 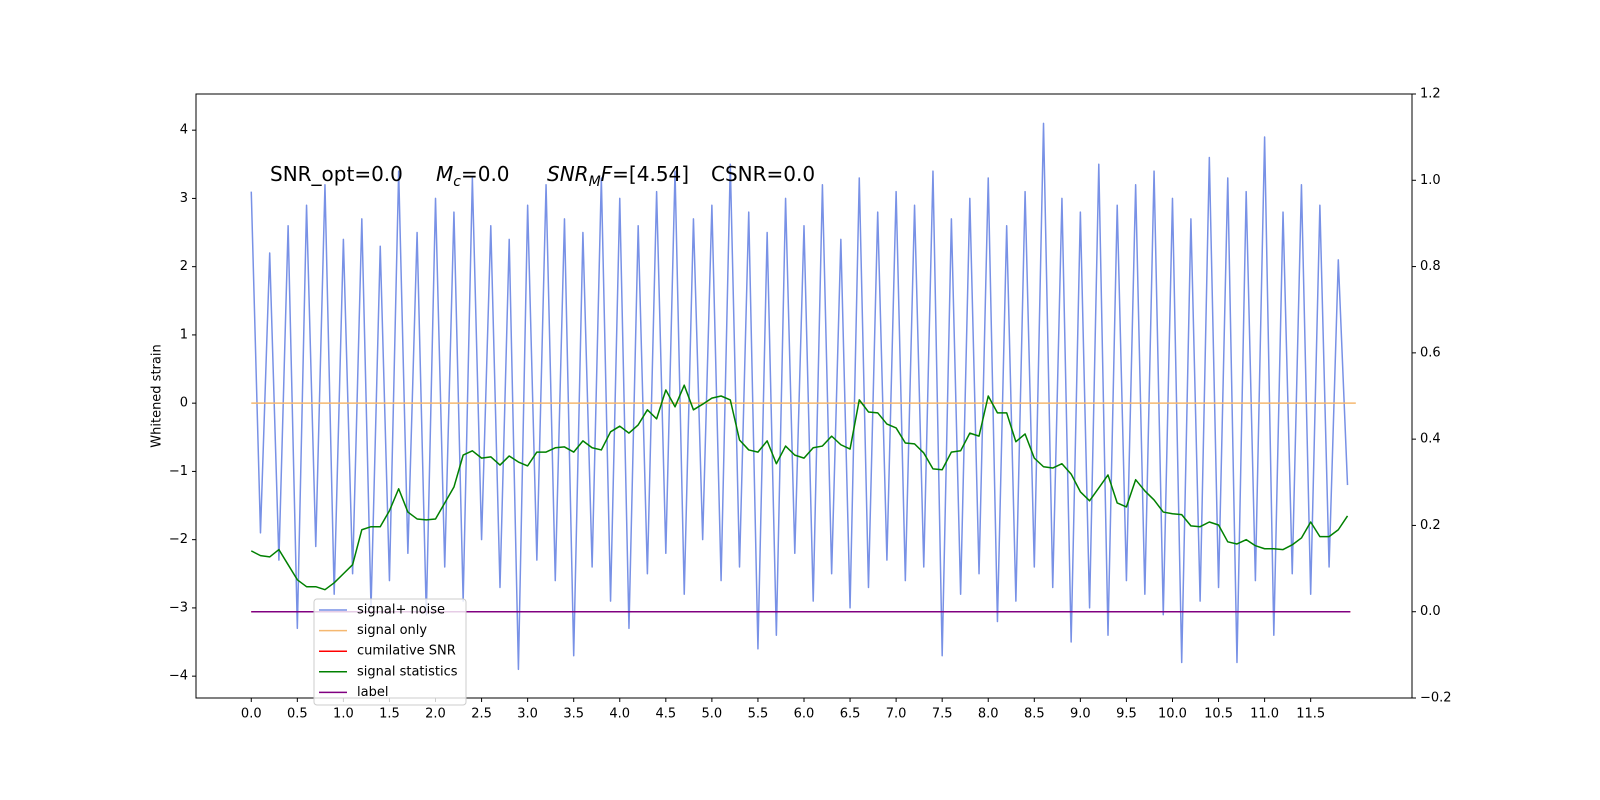 I want to click on x-tick-label: 1.5, so click(x=389, y=714).